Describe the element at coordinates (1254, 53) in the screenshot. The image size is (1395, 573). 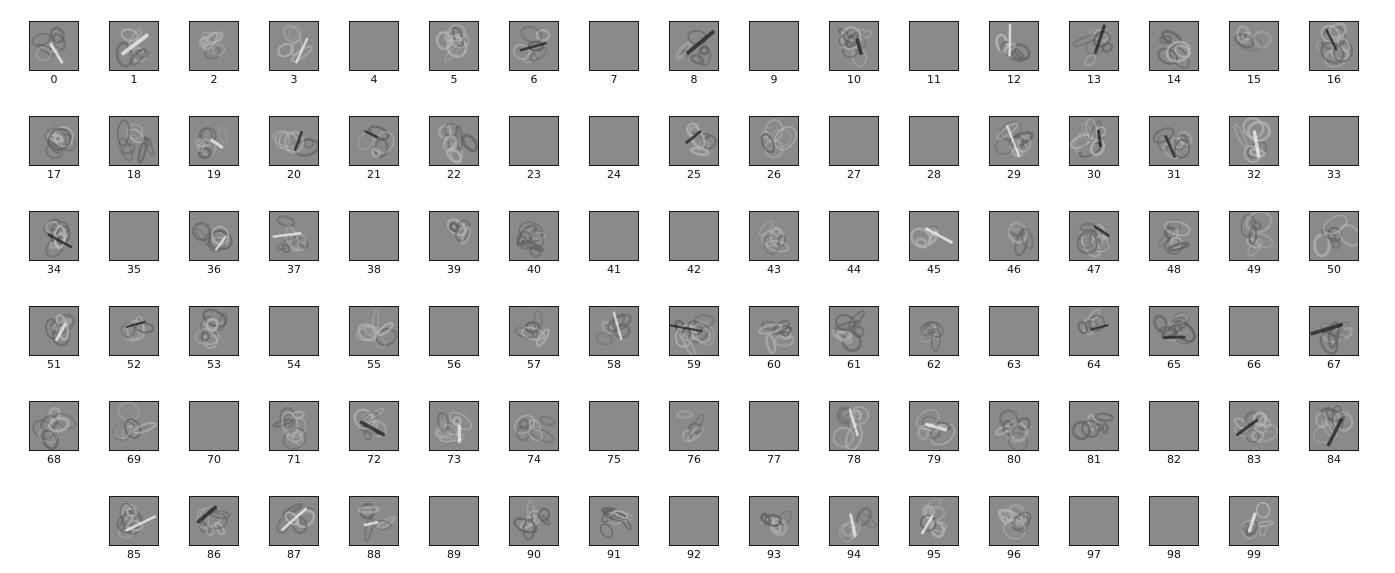
I see `filter-cell: 15` at that location.